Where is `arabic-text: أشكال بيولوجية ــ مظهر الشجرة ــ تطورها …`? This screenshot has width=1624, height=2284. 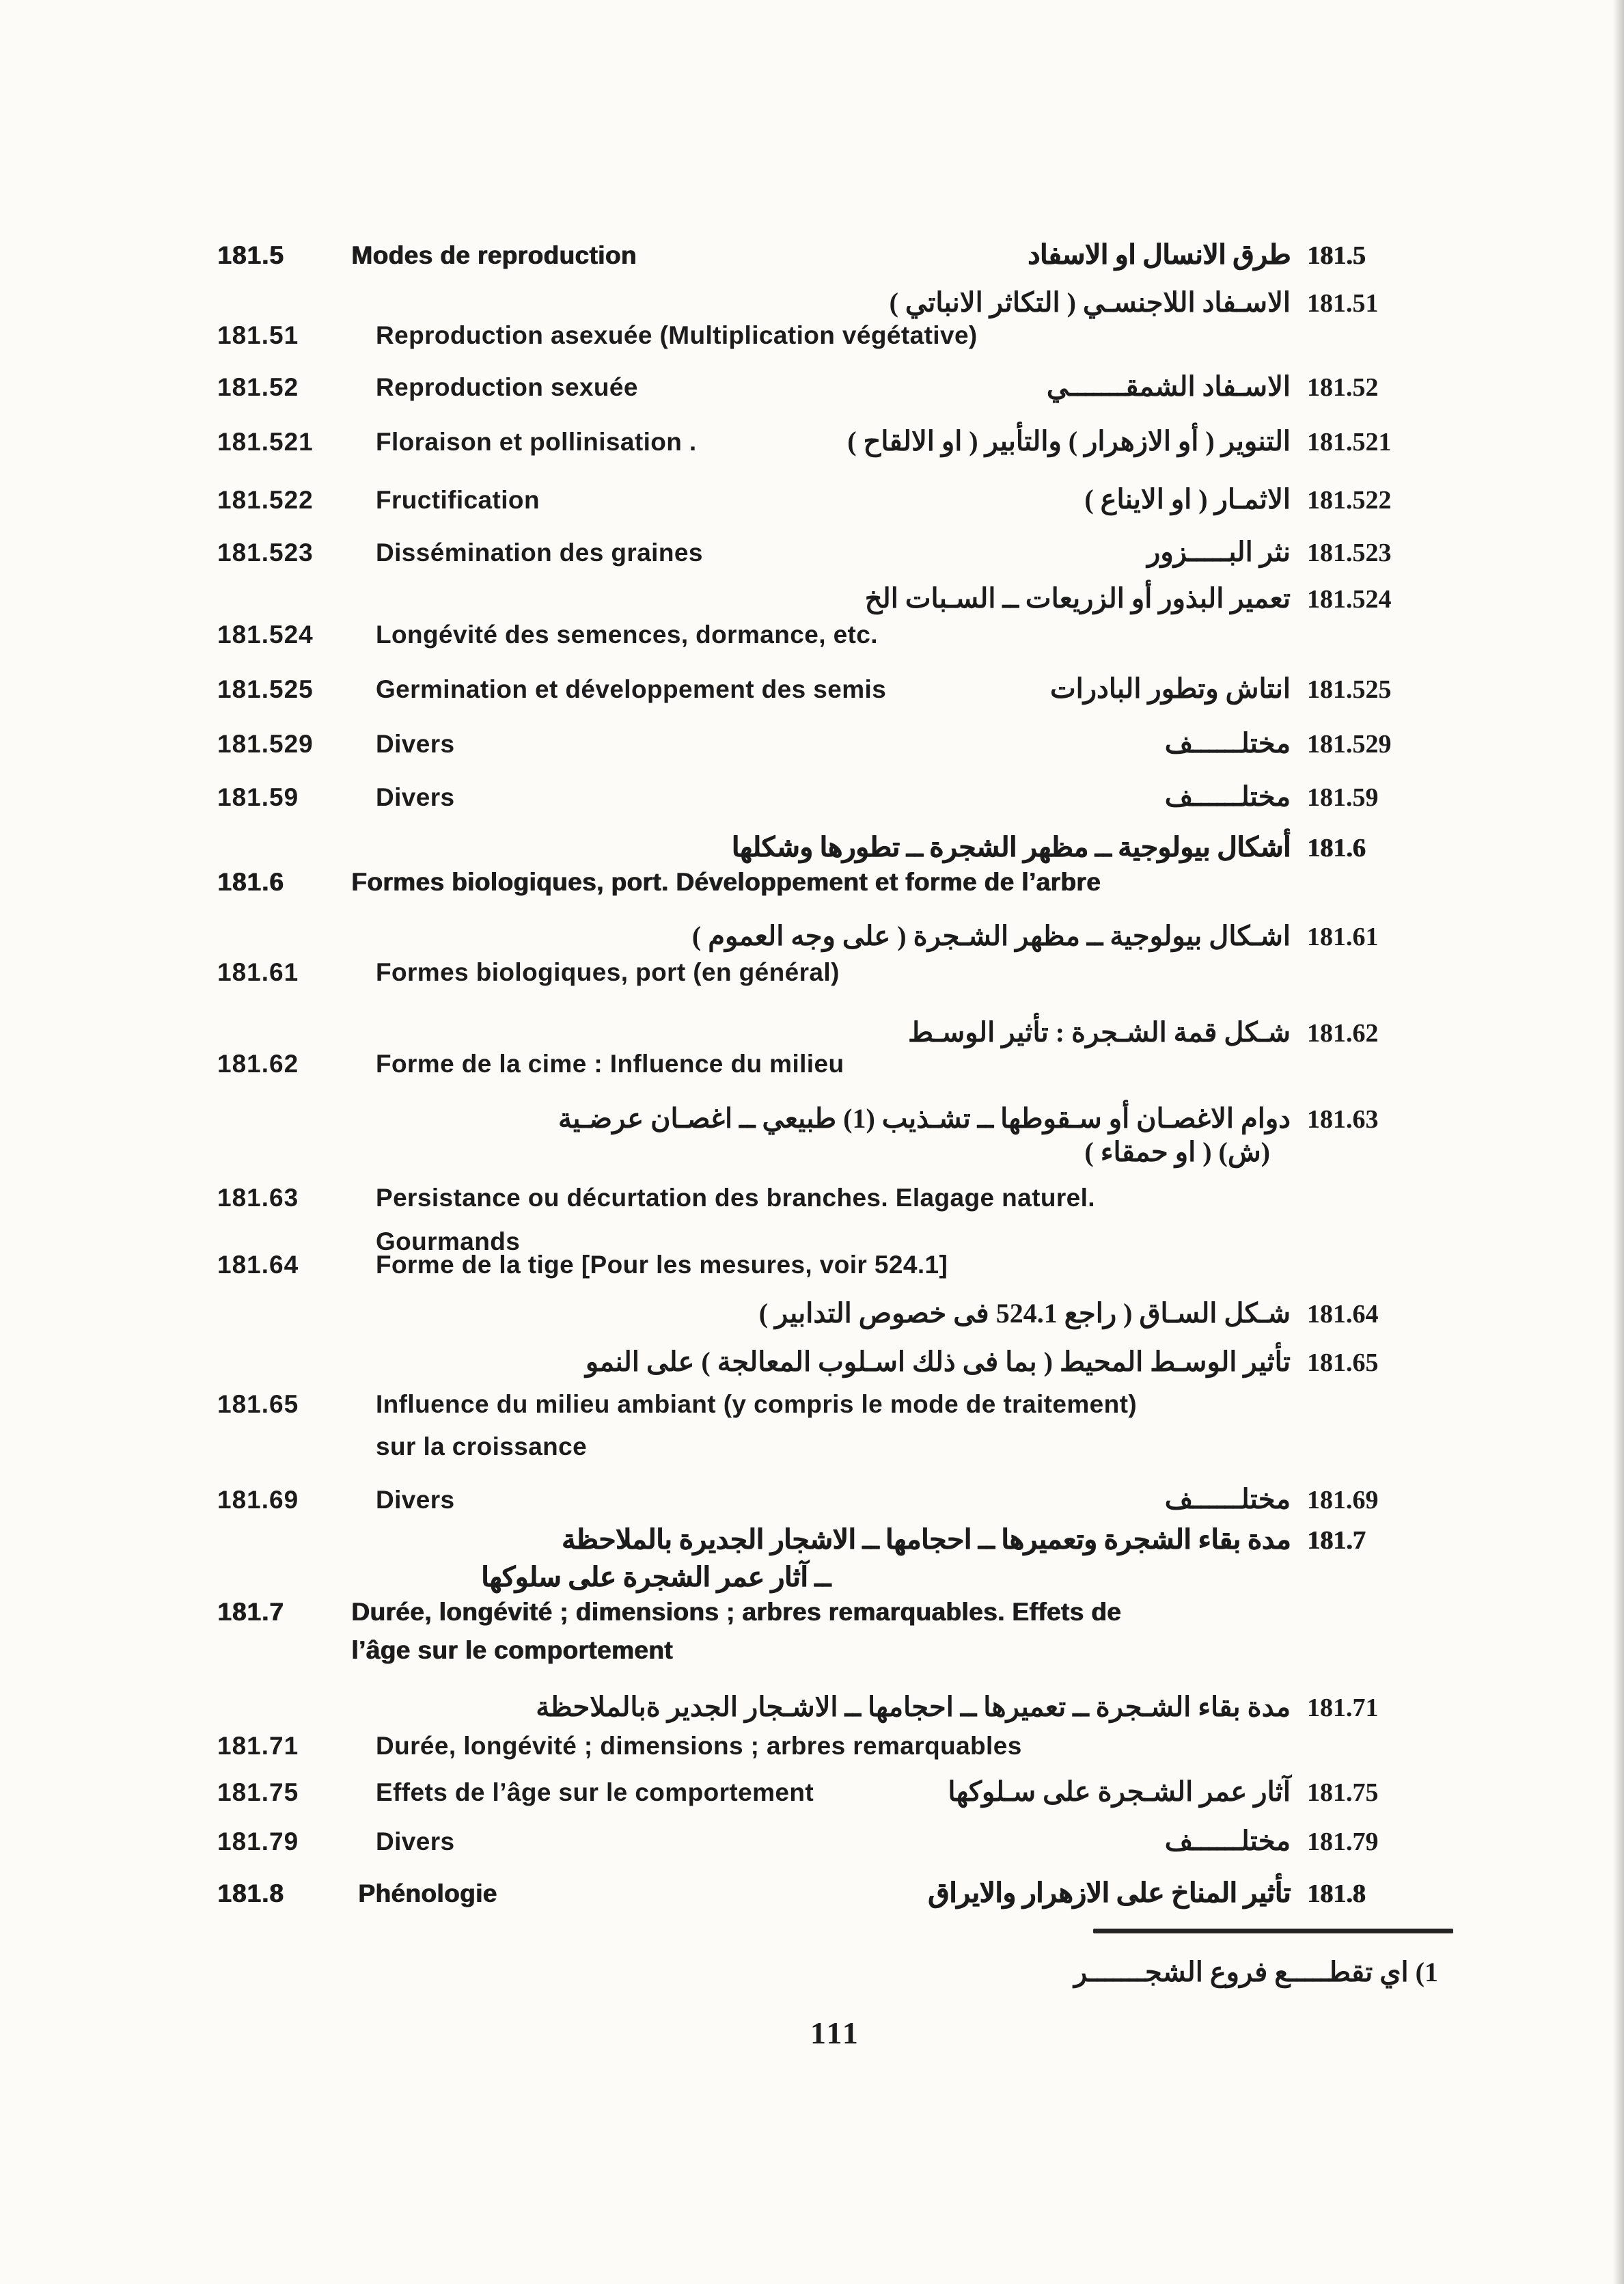
arabic-text: أشكال بيولوجية ــ مظهر الشجرة ــ تطورها … is located at coordinates (1011, 847).